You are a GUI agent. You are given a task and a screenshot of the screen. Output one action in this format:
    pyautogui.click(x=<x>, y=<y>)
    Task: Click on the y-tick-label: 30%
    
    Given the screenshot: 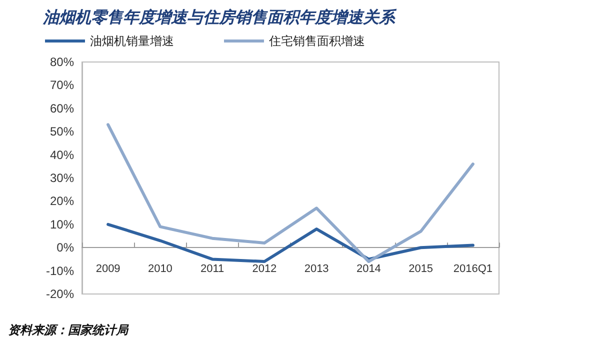 What is the action you would take?
    pyautogui.click(x=62, y=178)
    